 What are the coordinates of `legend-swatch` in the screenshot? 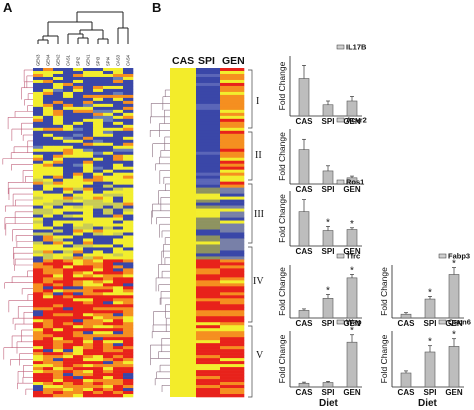 It's located at (340, 120).